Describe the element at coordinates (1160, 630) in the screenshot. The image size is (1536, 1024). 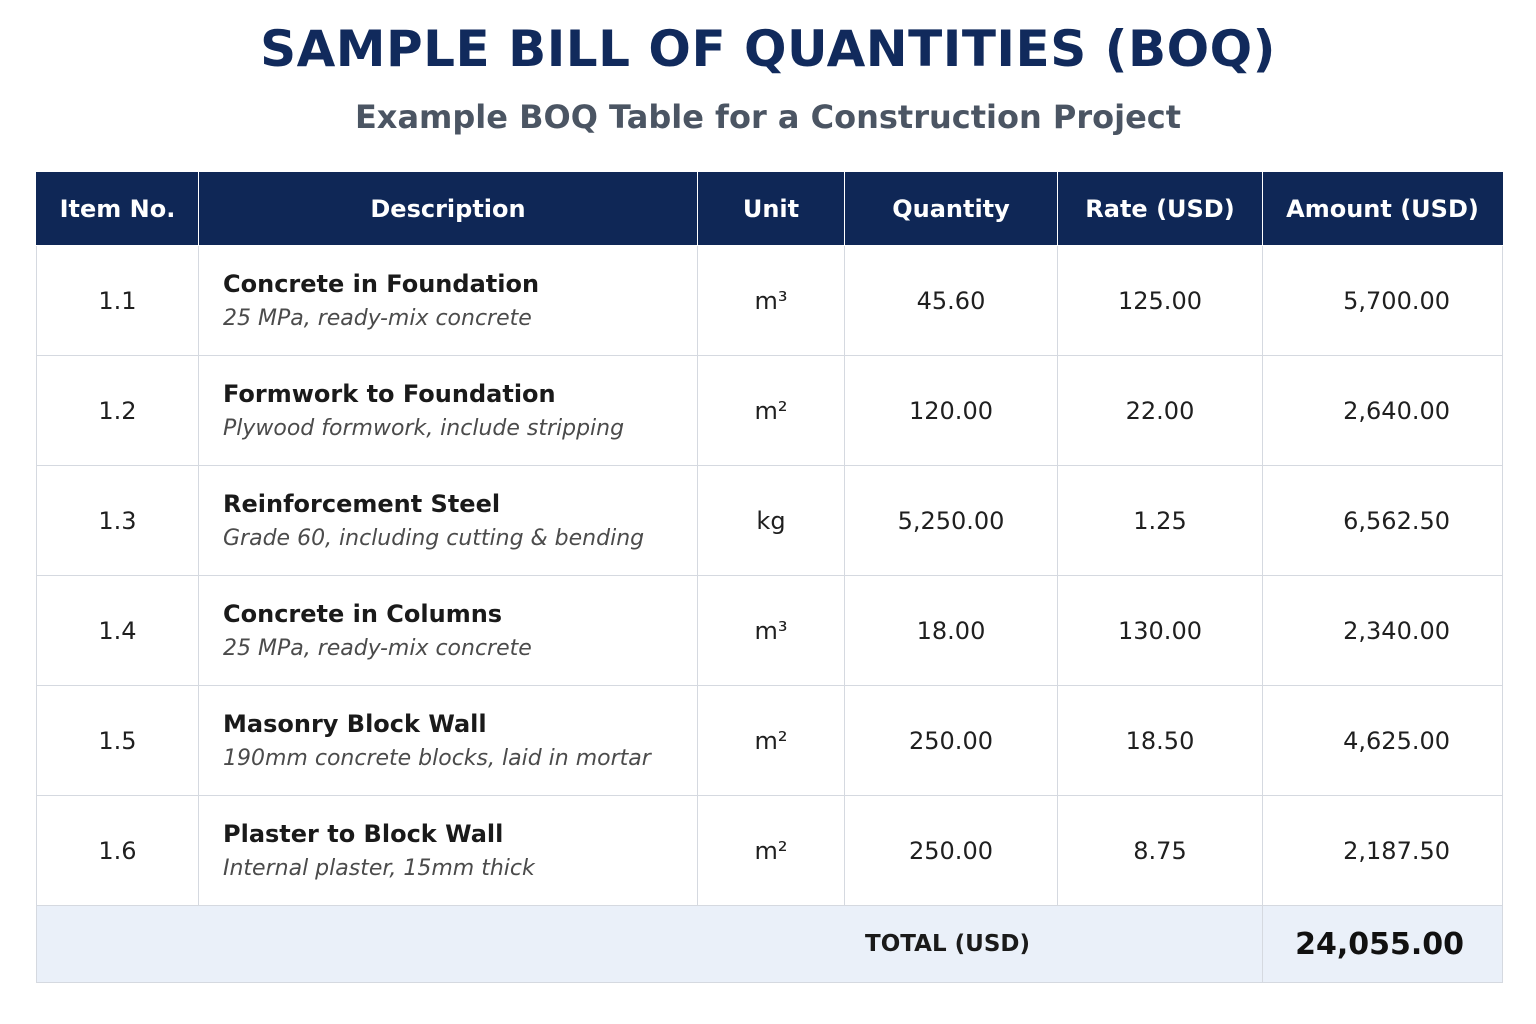
I see `rate-cell: 130.00` at that location.